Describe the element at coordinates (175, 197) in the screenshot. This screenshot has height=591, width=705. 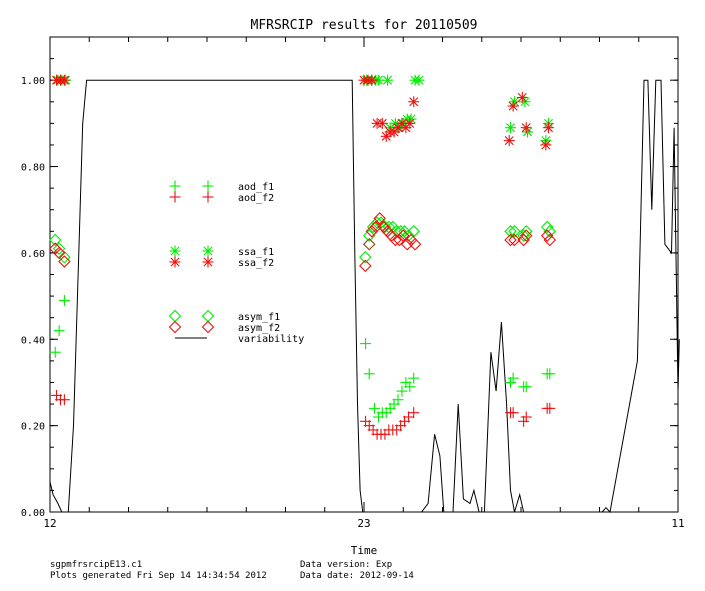
I see `legend-marker-aod_f2` at that location.